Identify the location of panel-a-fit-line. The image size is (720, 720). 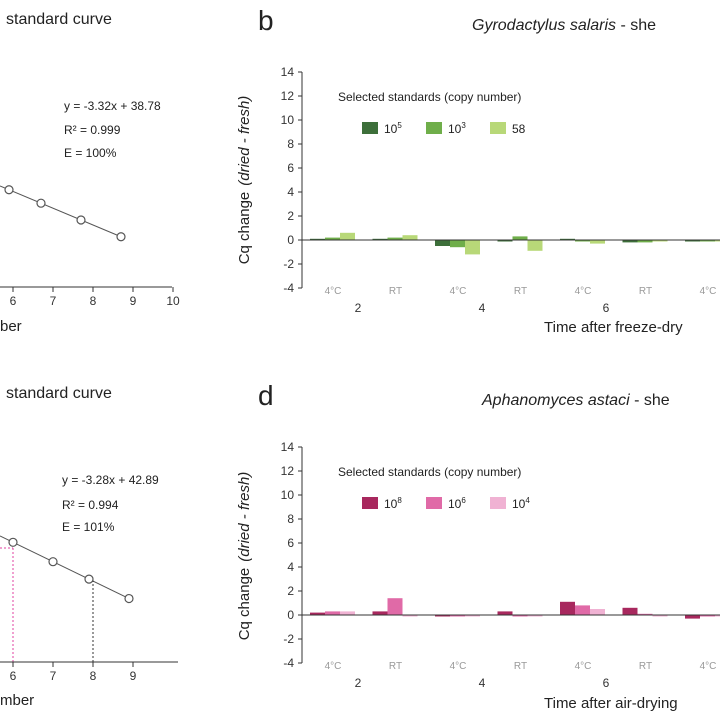
(62, 212).